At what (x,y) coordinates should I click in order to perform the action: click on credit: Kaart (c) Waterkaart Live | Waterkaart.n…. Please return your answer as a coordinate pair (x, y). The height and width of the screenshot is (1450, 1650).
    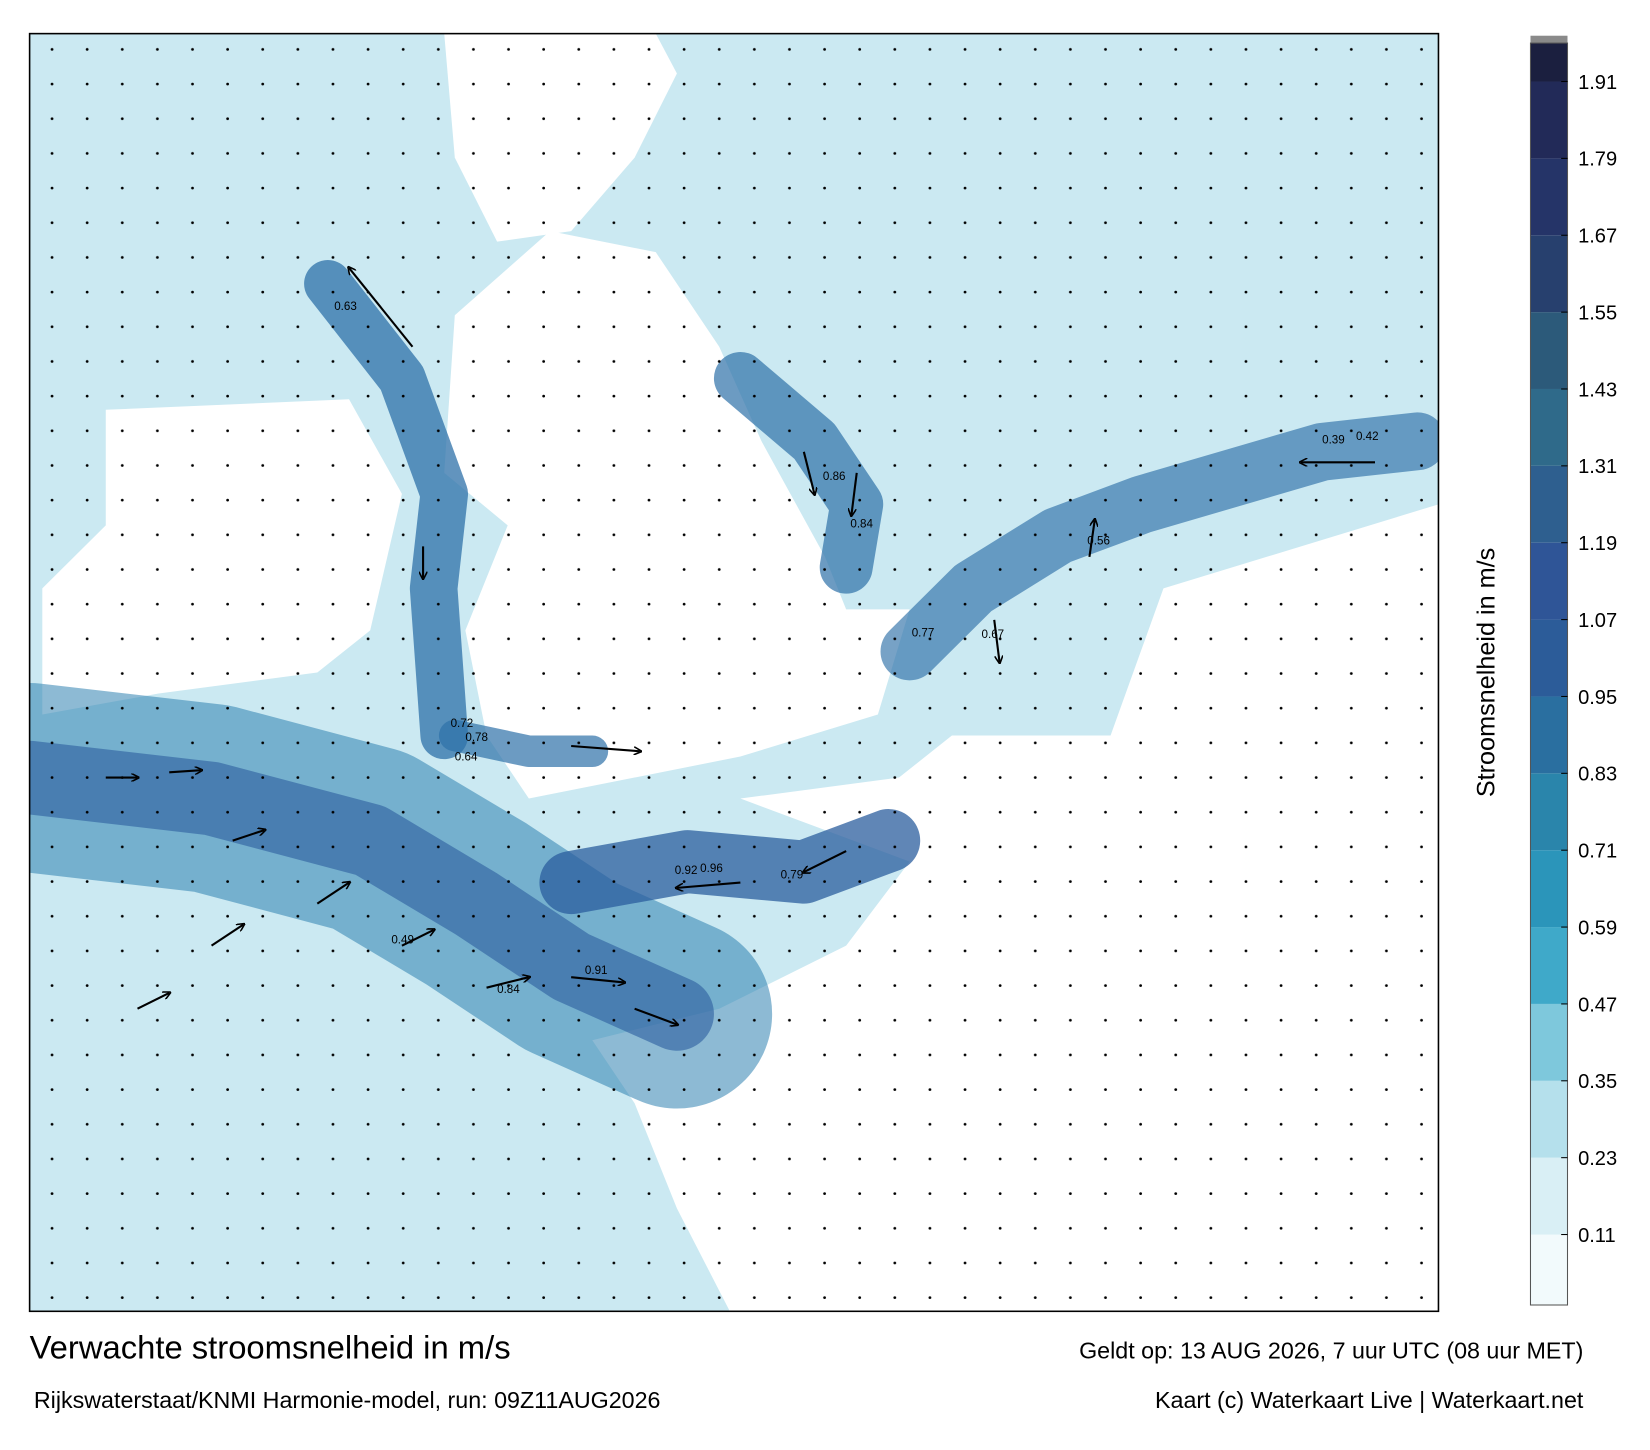
    Looking at the image, I should click on (1369, 1400).